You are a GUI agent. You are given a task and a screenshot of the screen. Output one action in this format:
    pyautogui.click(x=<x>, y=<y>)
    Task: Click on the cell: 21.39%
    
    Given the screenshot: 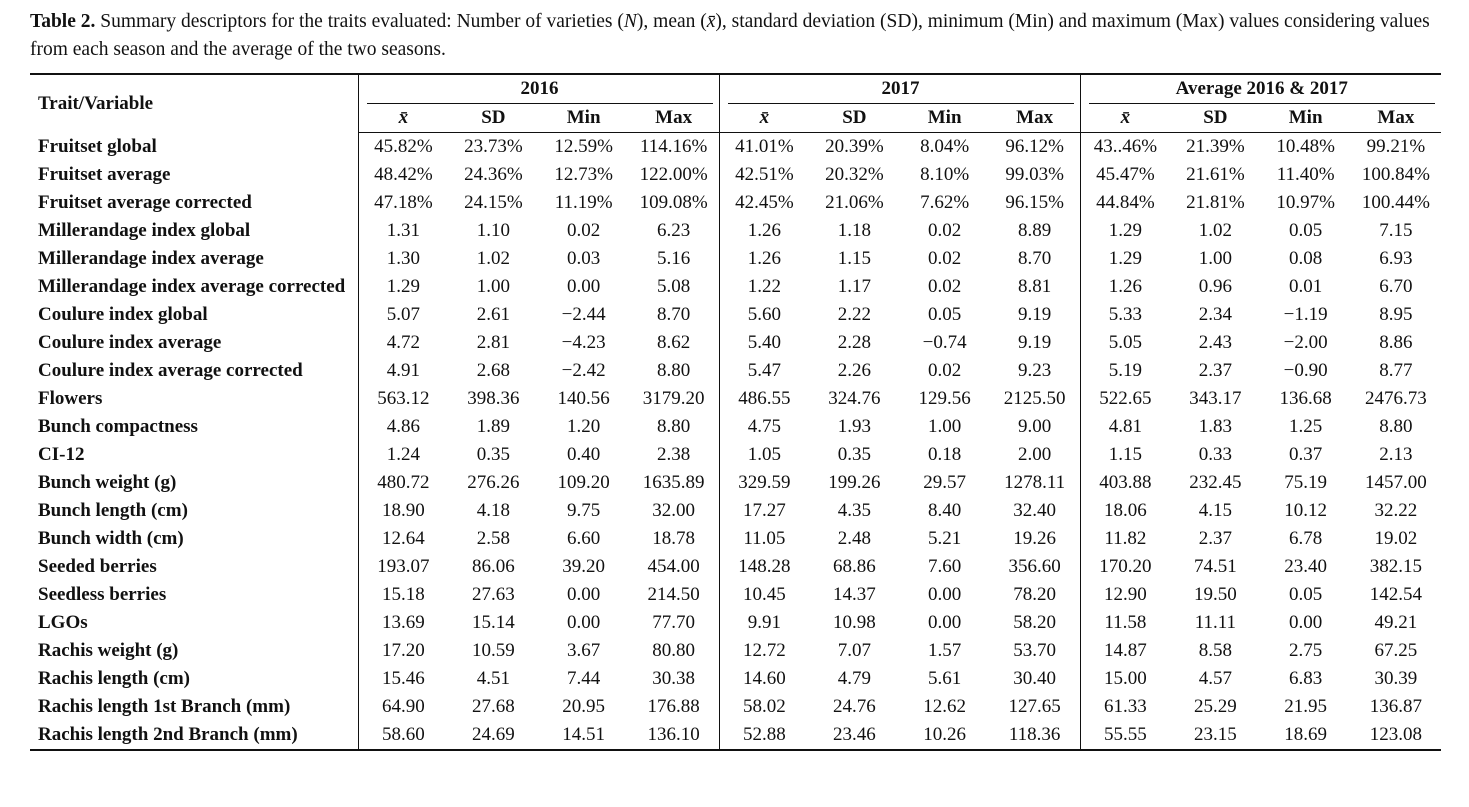 What is the action you would take?
    pyautogui.click(x=1215, y=146)
    